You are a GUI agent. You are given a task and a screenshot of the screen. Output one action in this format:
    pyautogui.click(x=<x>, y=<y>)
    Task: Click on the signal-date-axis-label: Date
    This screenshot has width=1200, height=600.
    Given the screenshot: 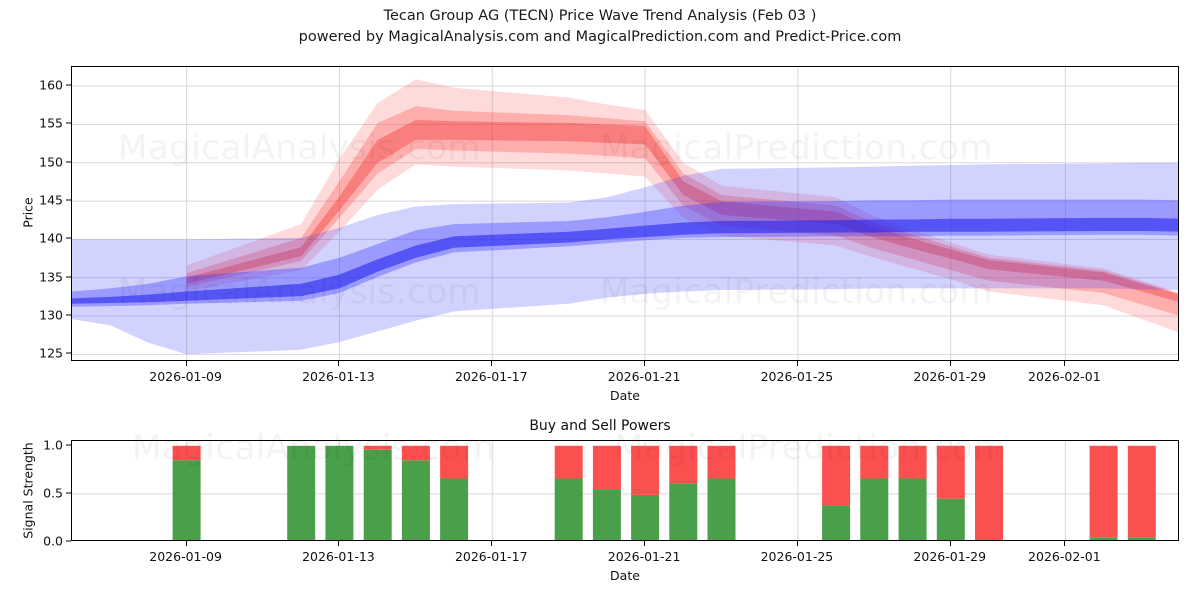 What is the action you would take?
    pyautogui.click(x=625, y=575)
    